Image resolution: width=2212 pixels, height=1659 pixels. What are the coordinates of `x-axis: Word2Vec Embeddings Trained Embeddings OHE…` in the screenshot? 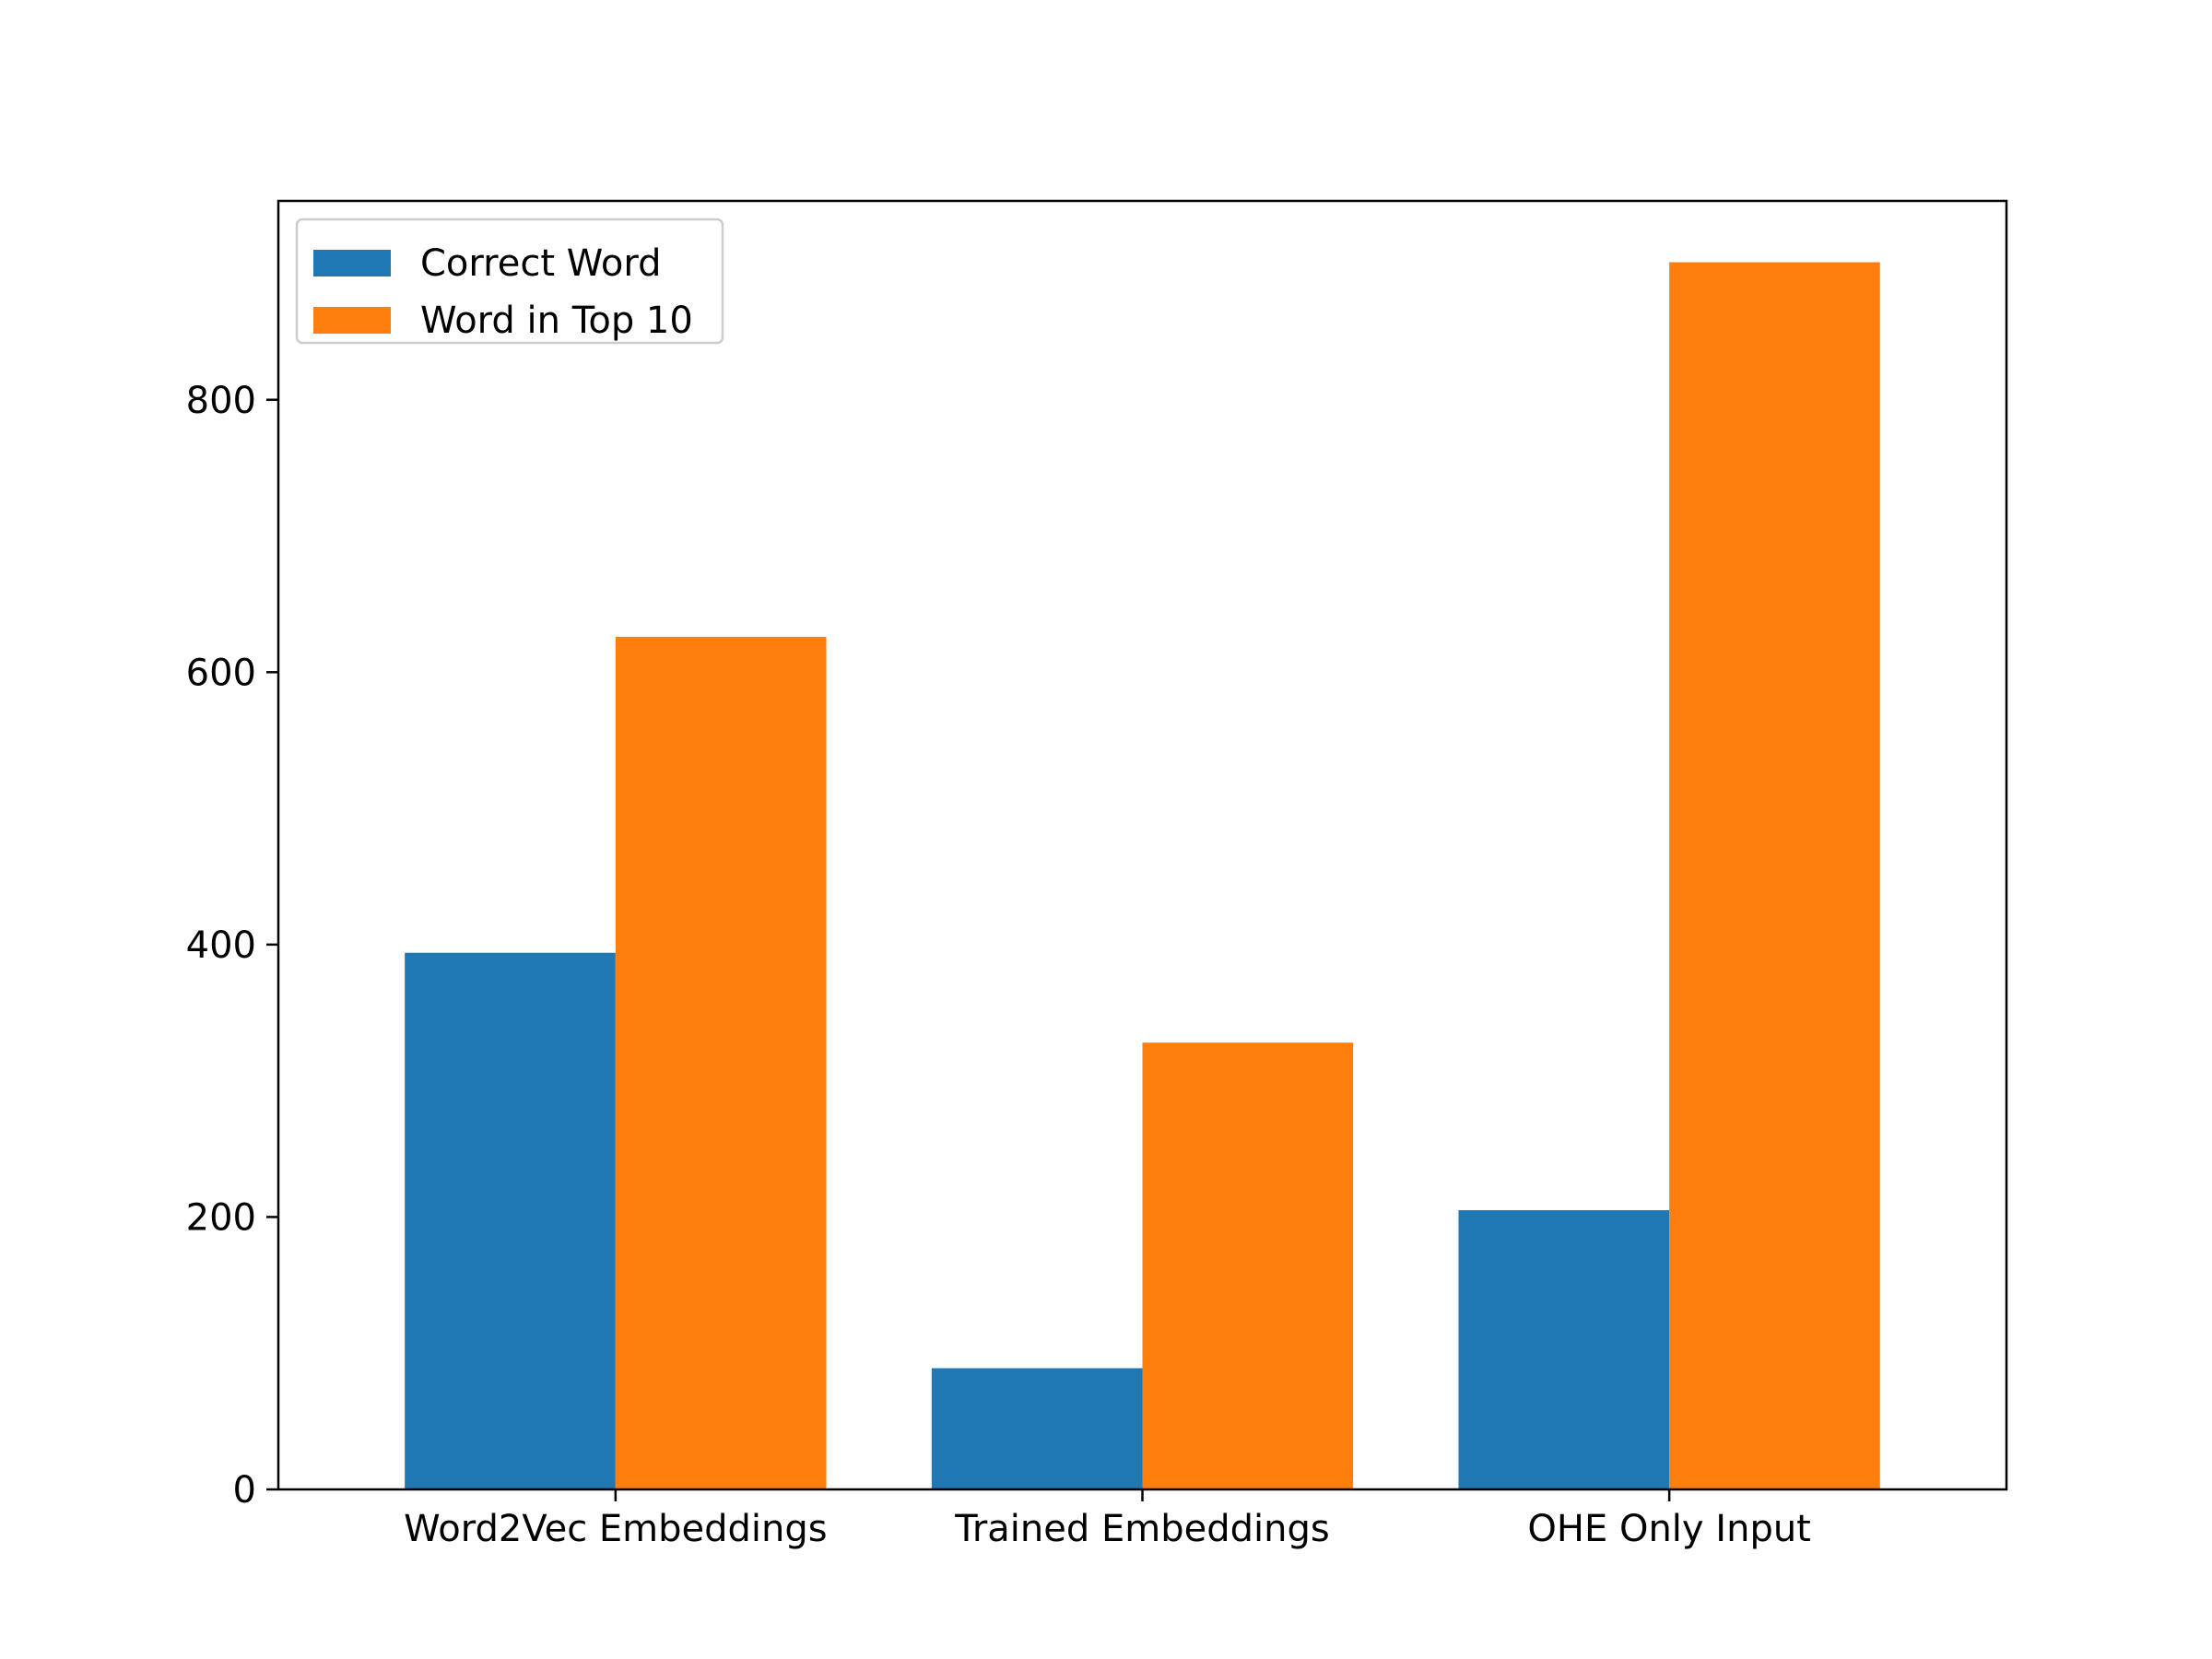 It's located at (1107, 1519).